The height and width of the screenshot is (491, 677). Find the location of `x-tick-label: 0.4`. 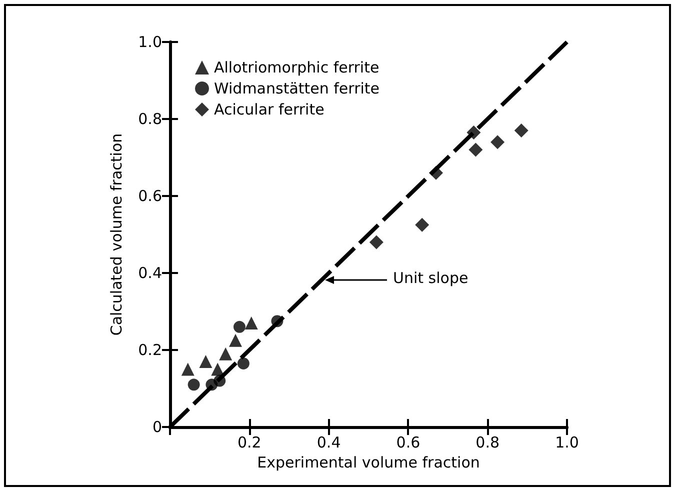

x-tick-label: 0.4 is located at coordinates (328, 443).